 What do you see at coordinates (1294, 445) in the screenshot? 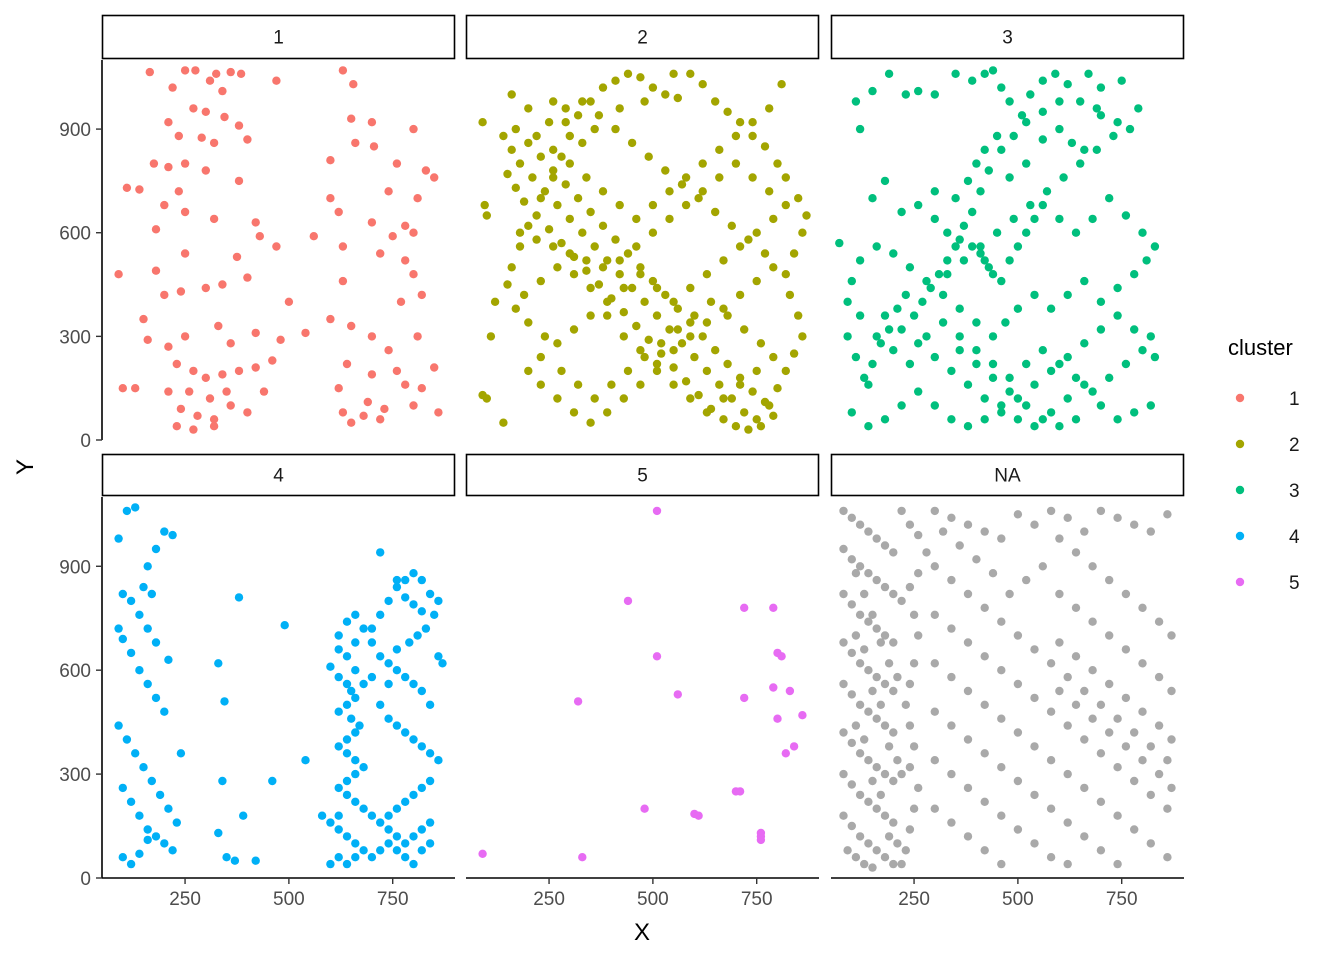
I see `legend-label: 2` at bounding box center [1294, 445].